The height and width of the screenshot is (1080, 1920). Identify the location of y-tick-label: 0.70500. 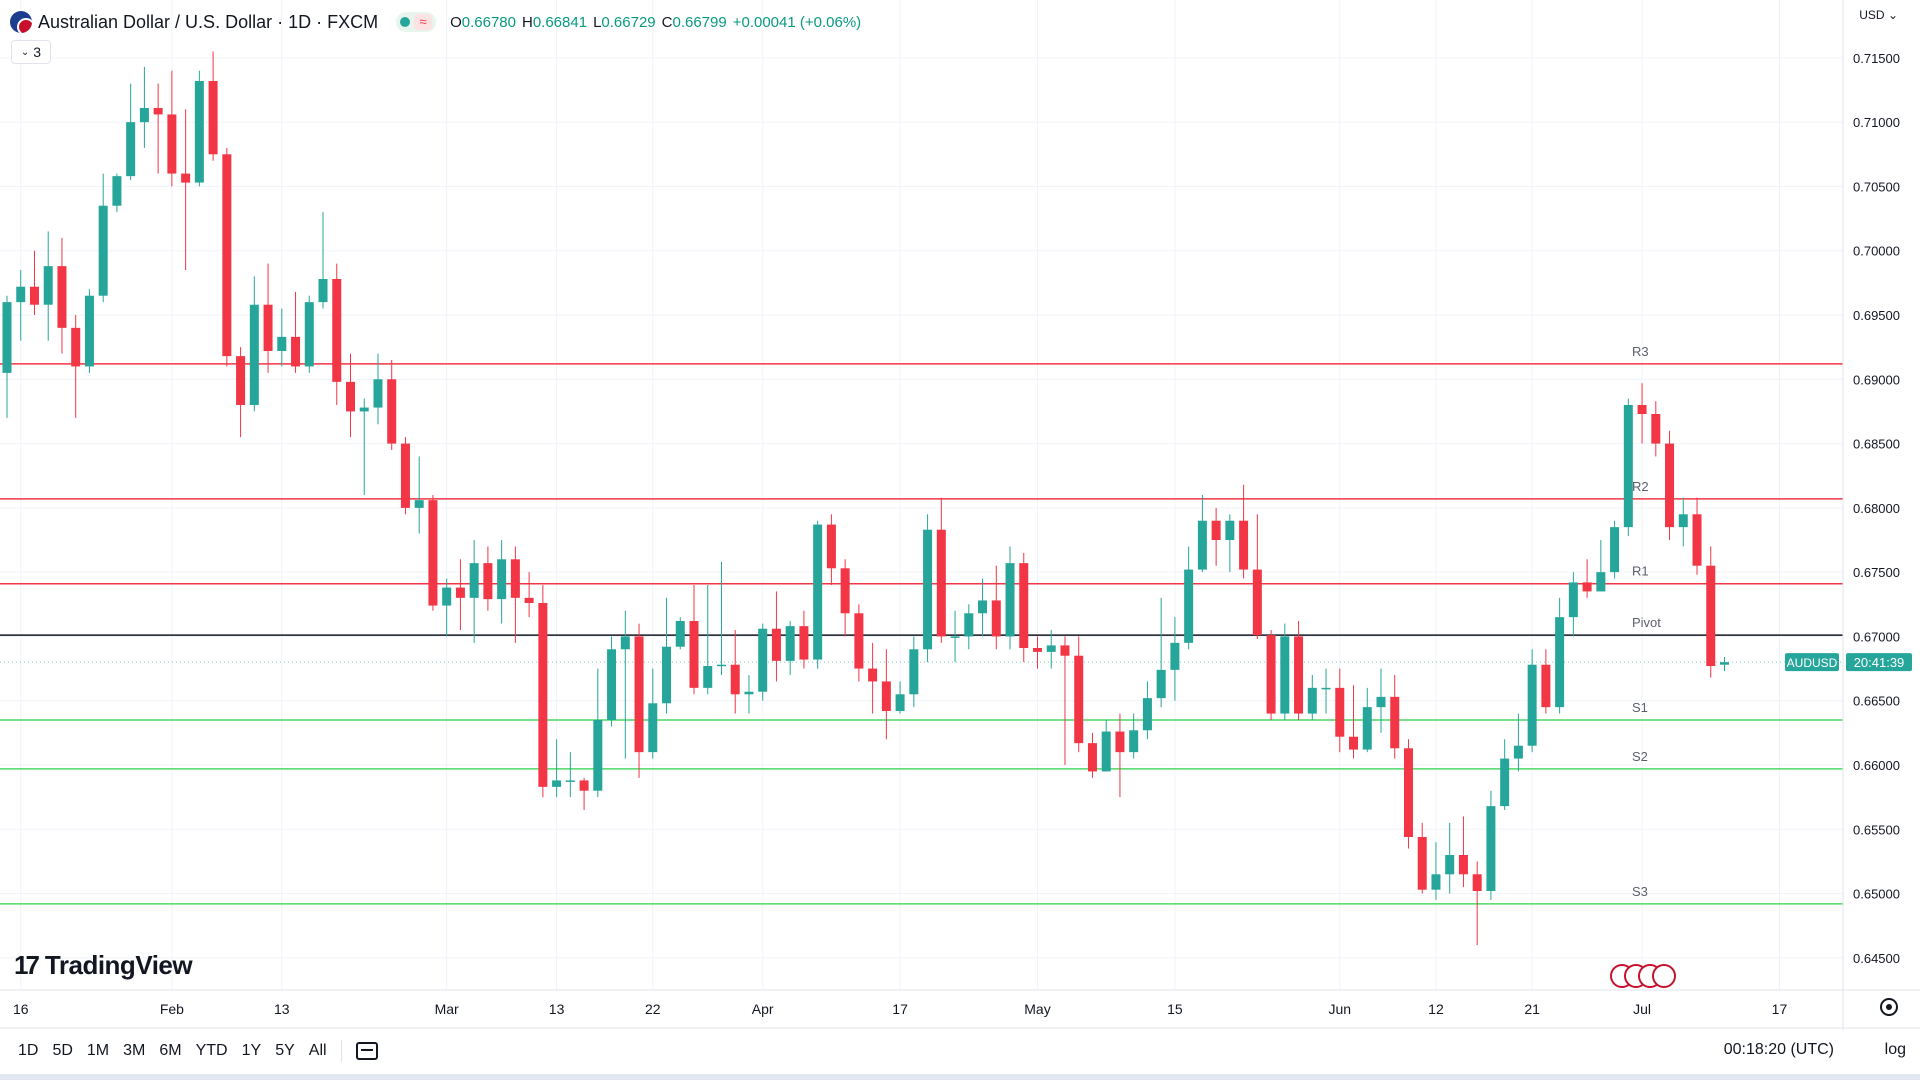
(1876, 186).